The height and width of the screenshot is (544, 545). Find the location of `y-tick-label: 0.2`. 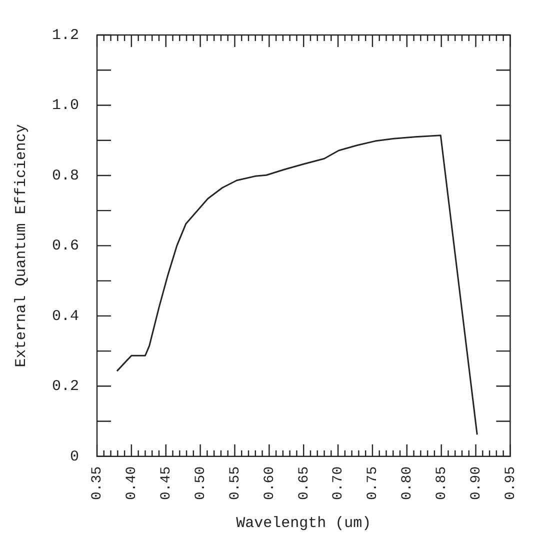

y-tick-label: 0.2 is located at coordinates (66, 387).